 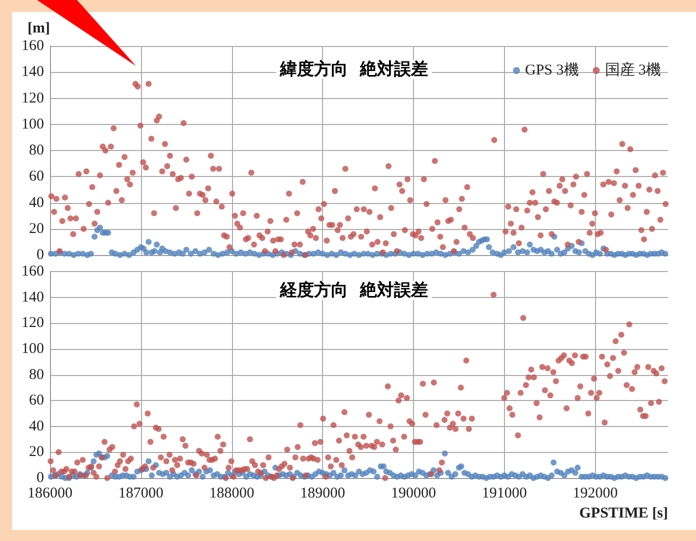 I want to click on x-tick-label: 186000, so click(x=50, y=494).